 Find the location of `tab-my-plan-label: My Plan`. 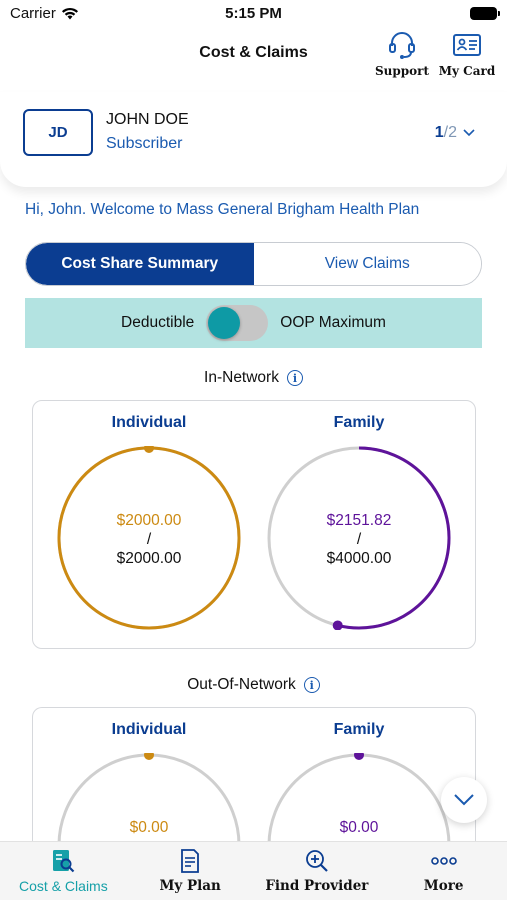

tab-my-plan-label: My Plan is located at coordinates (190, 886).